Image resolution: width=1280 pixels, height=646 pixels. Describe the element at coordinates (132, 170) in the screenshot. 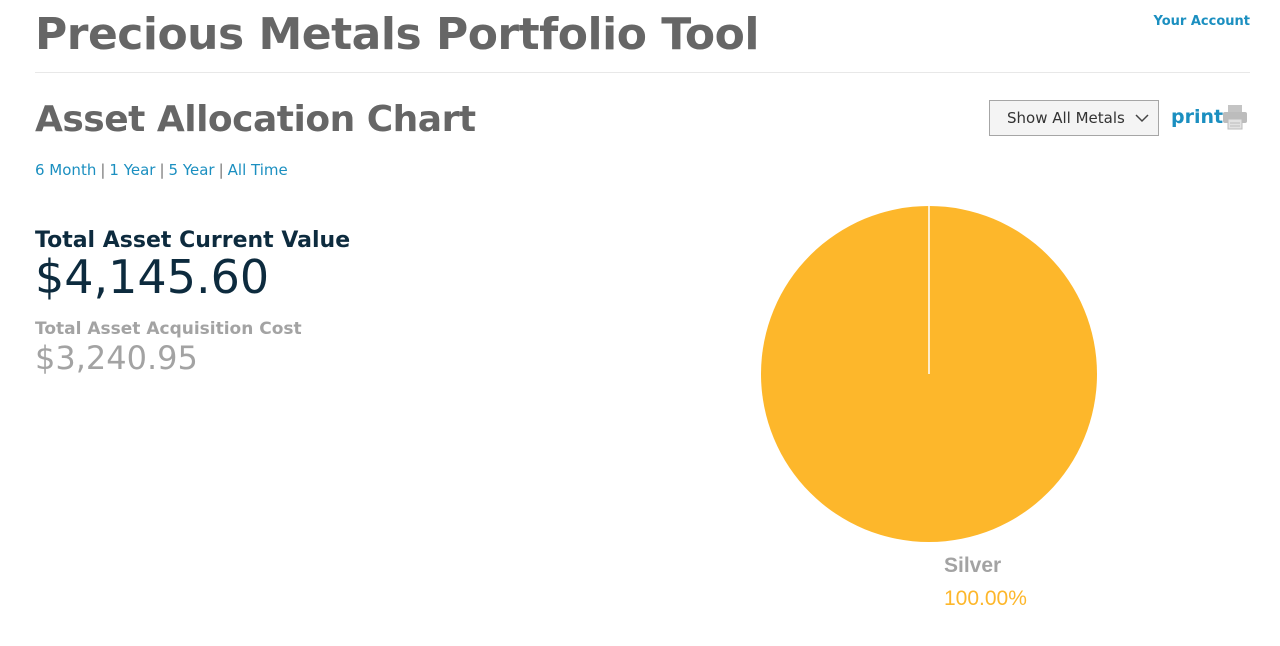

I see `range-1-year-link: 1 Year` at that location.